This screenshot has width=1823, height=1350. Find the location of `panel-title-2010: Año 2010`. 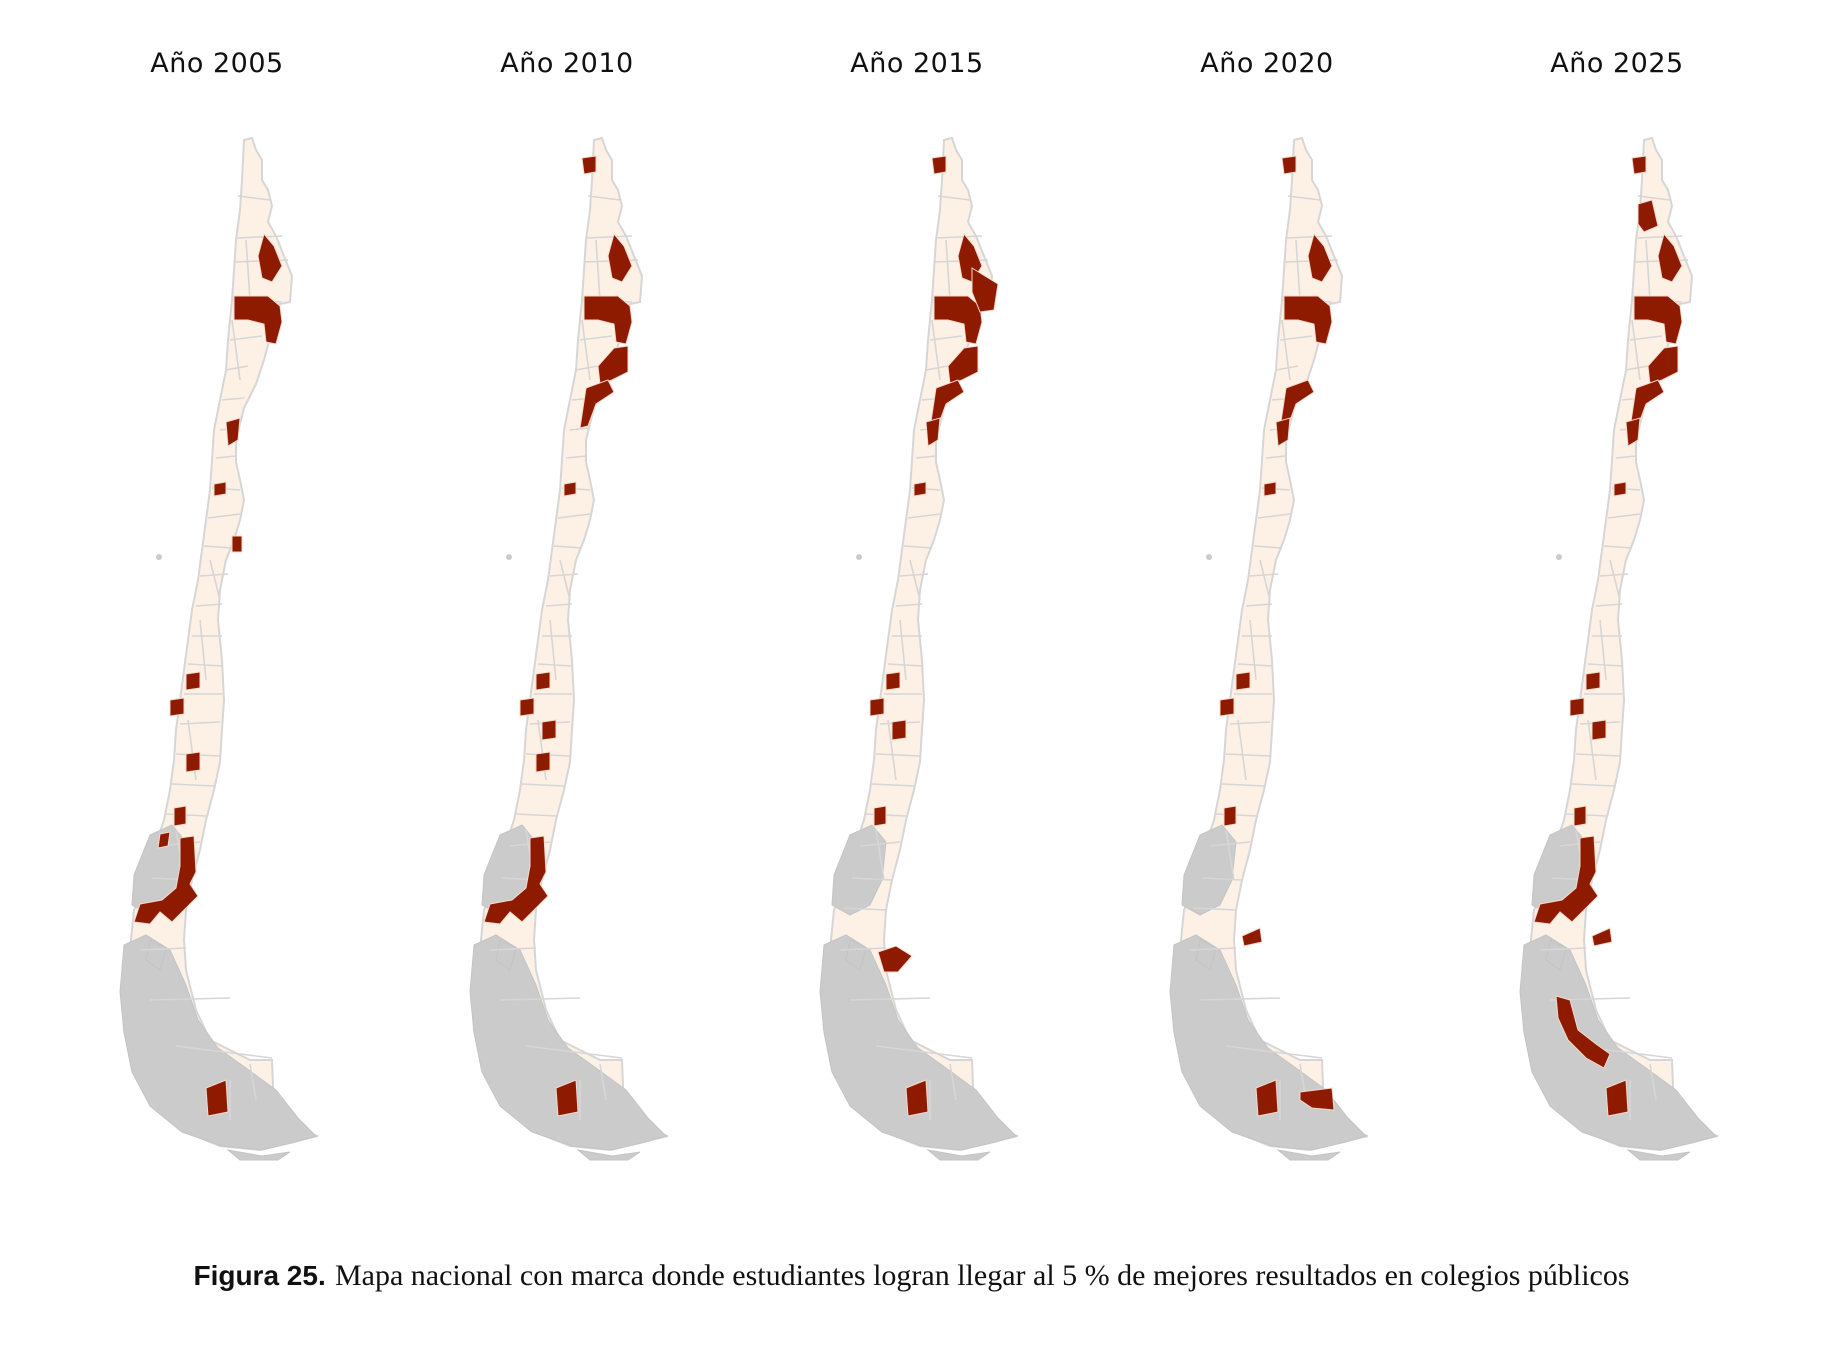

panel-title-2010: Año 2010 is located at coordinates (567, 63).